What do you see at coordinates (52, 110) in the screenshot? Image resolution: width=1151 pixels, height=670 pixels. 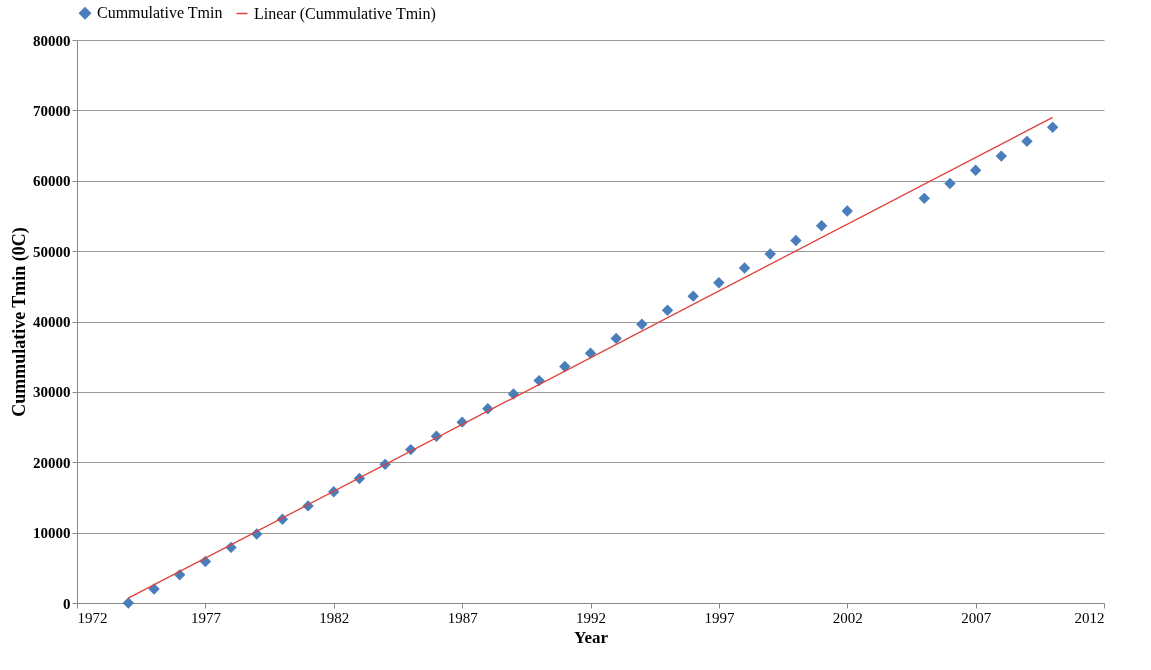 I see `y-tick-label: 70000` at bounding box center [52, 110].